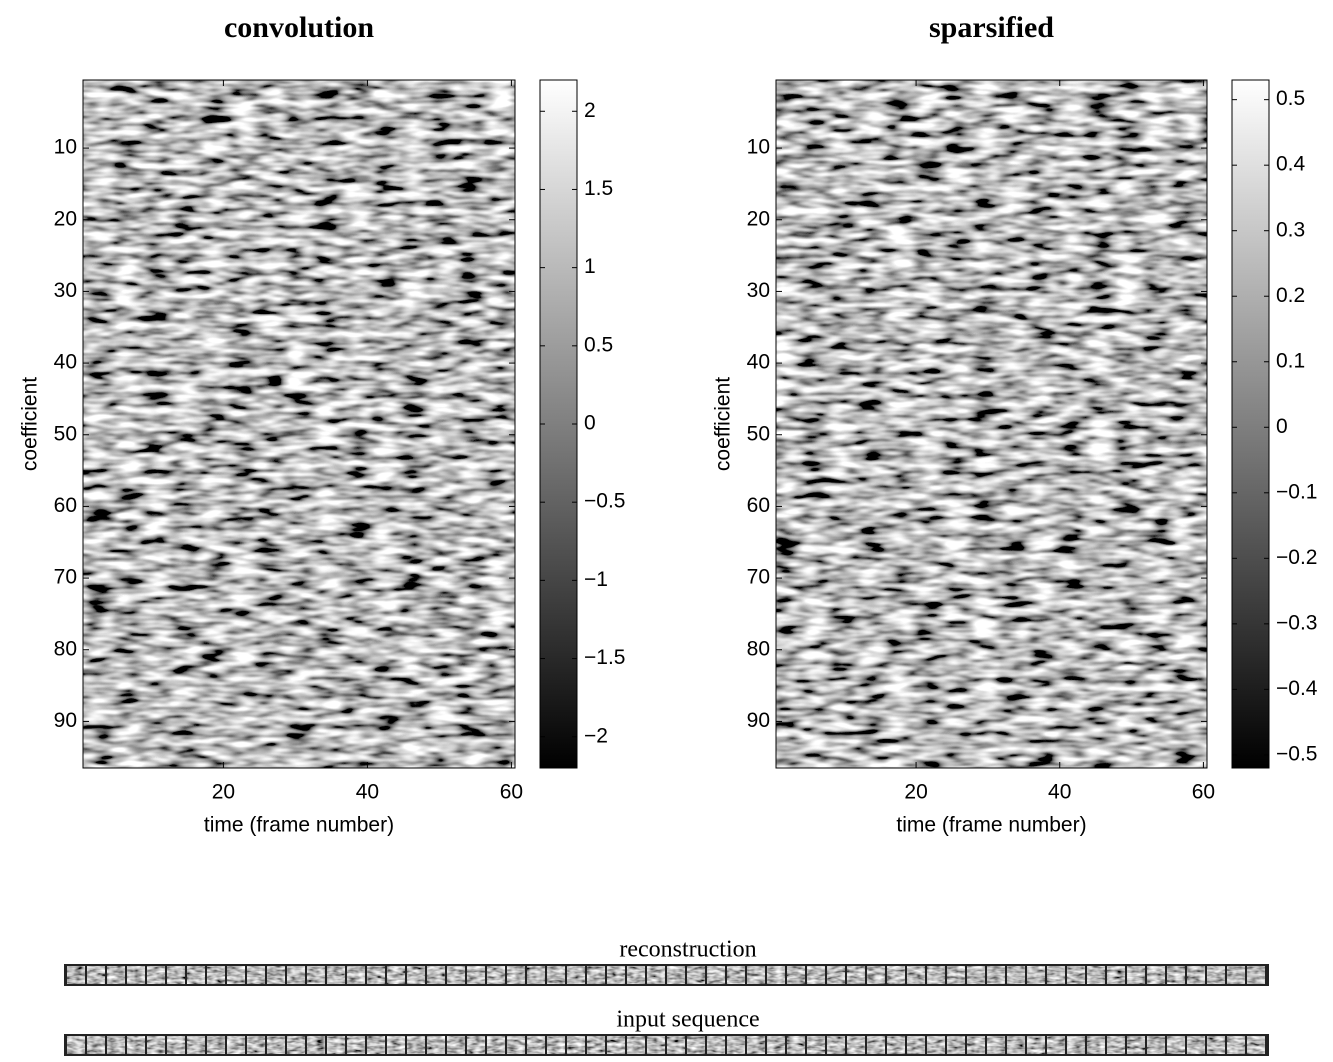  What do you see at coordinates (1296, 622) in the screenshot?
I see `colorbar-tick-label: −0.3` at bounding box center [1296, 622].